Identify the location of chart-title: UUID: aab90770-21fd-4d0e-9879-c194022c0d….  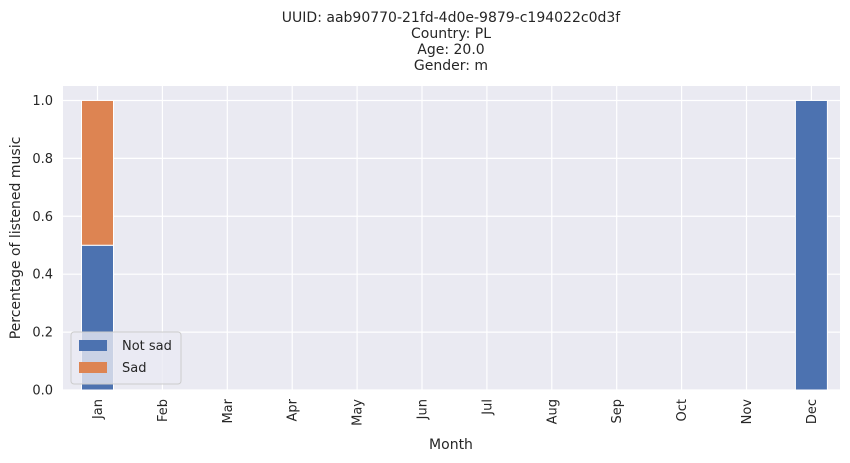
(451, 42).